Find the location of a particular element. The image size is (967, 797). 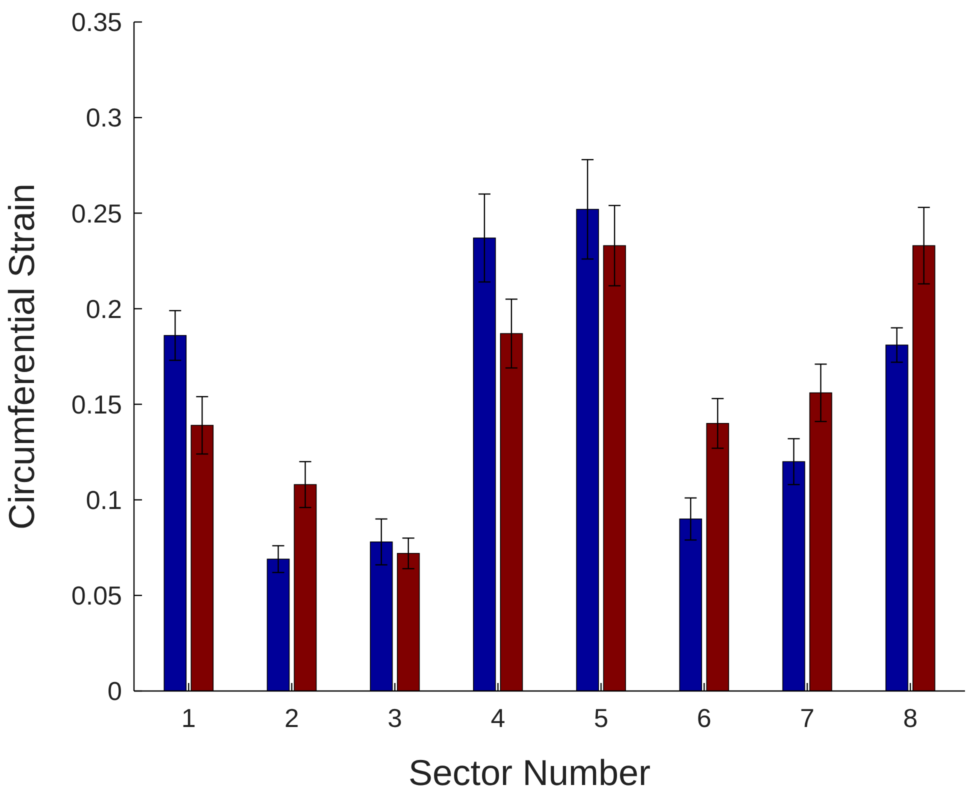

y-tick-label: 0.35 is located at coordinates (96, 22).